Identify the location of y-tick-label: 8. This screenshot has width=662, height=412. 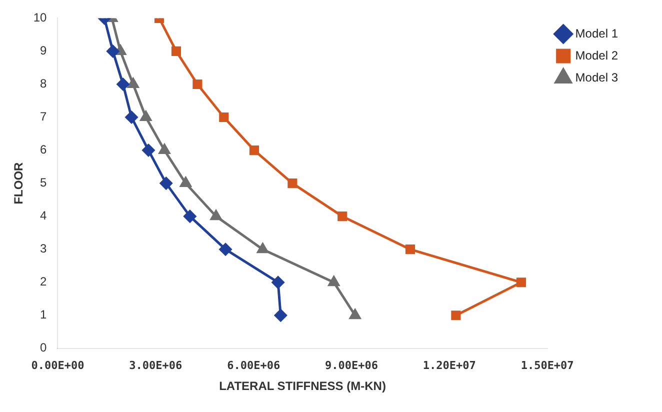
(44, 83).